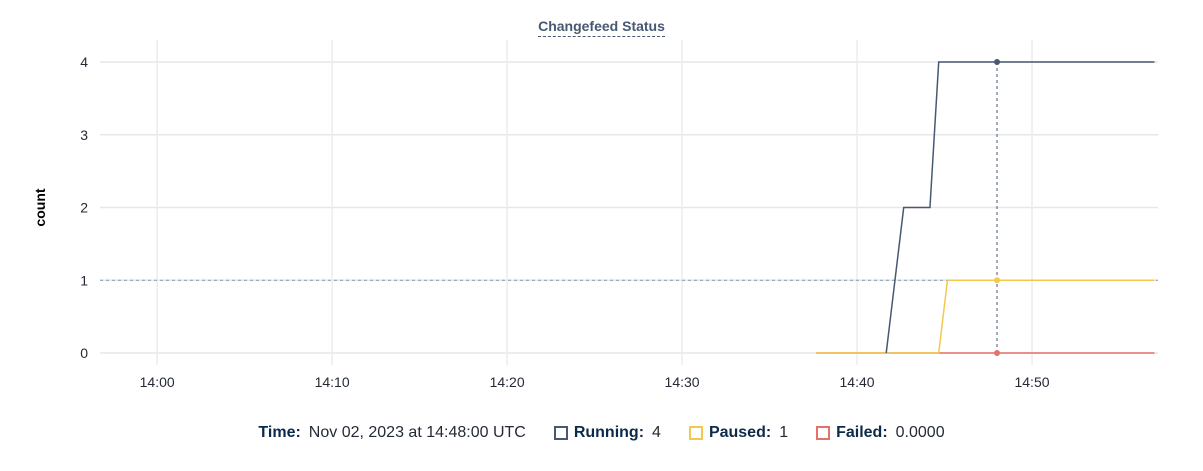 Image resolution: width=1203 pixels, height=471 pixels. Describe the element at coordinates (560, 433) in the screenshot. I see `running-swatch-icon` at that location.